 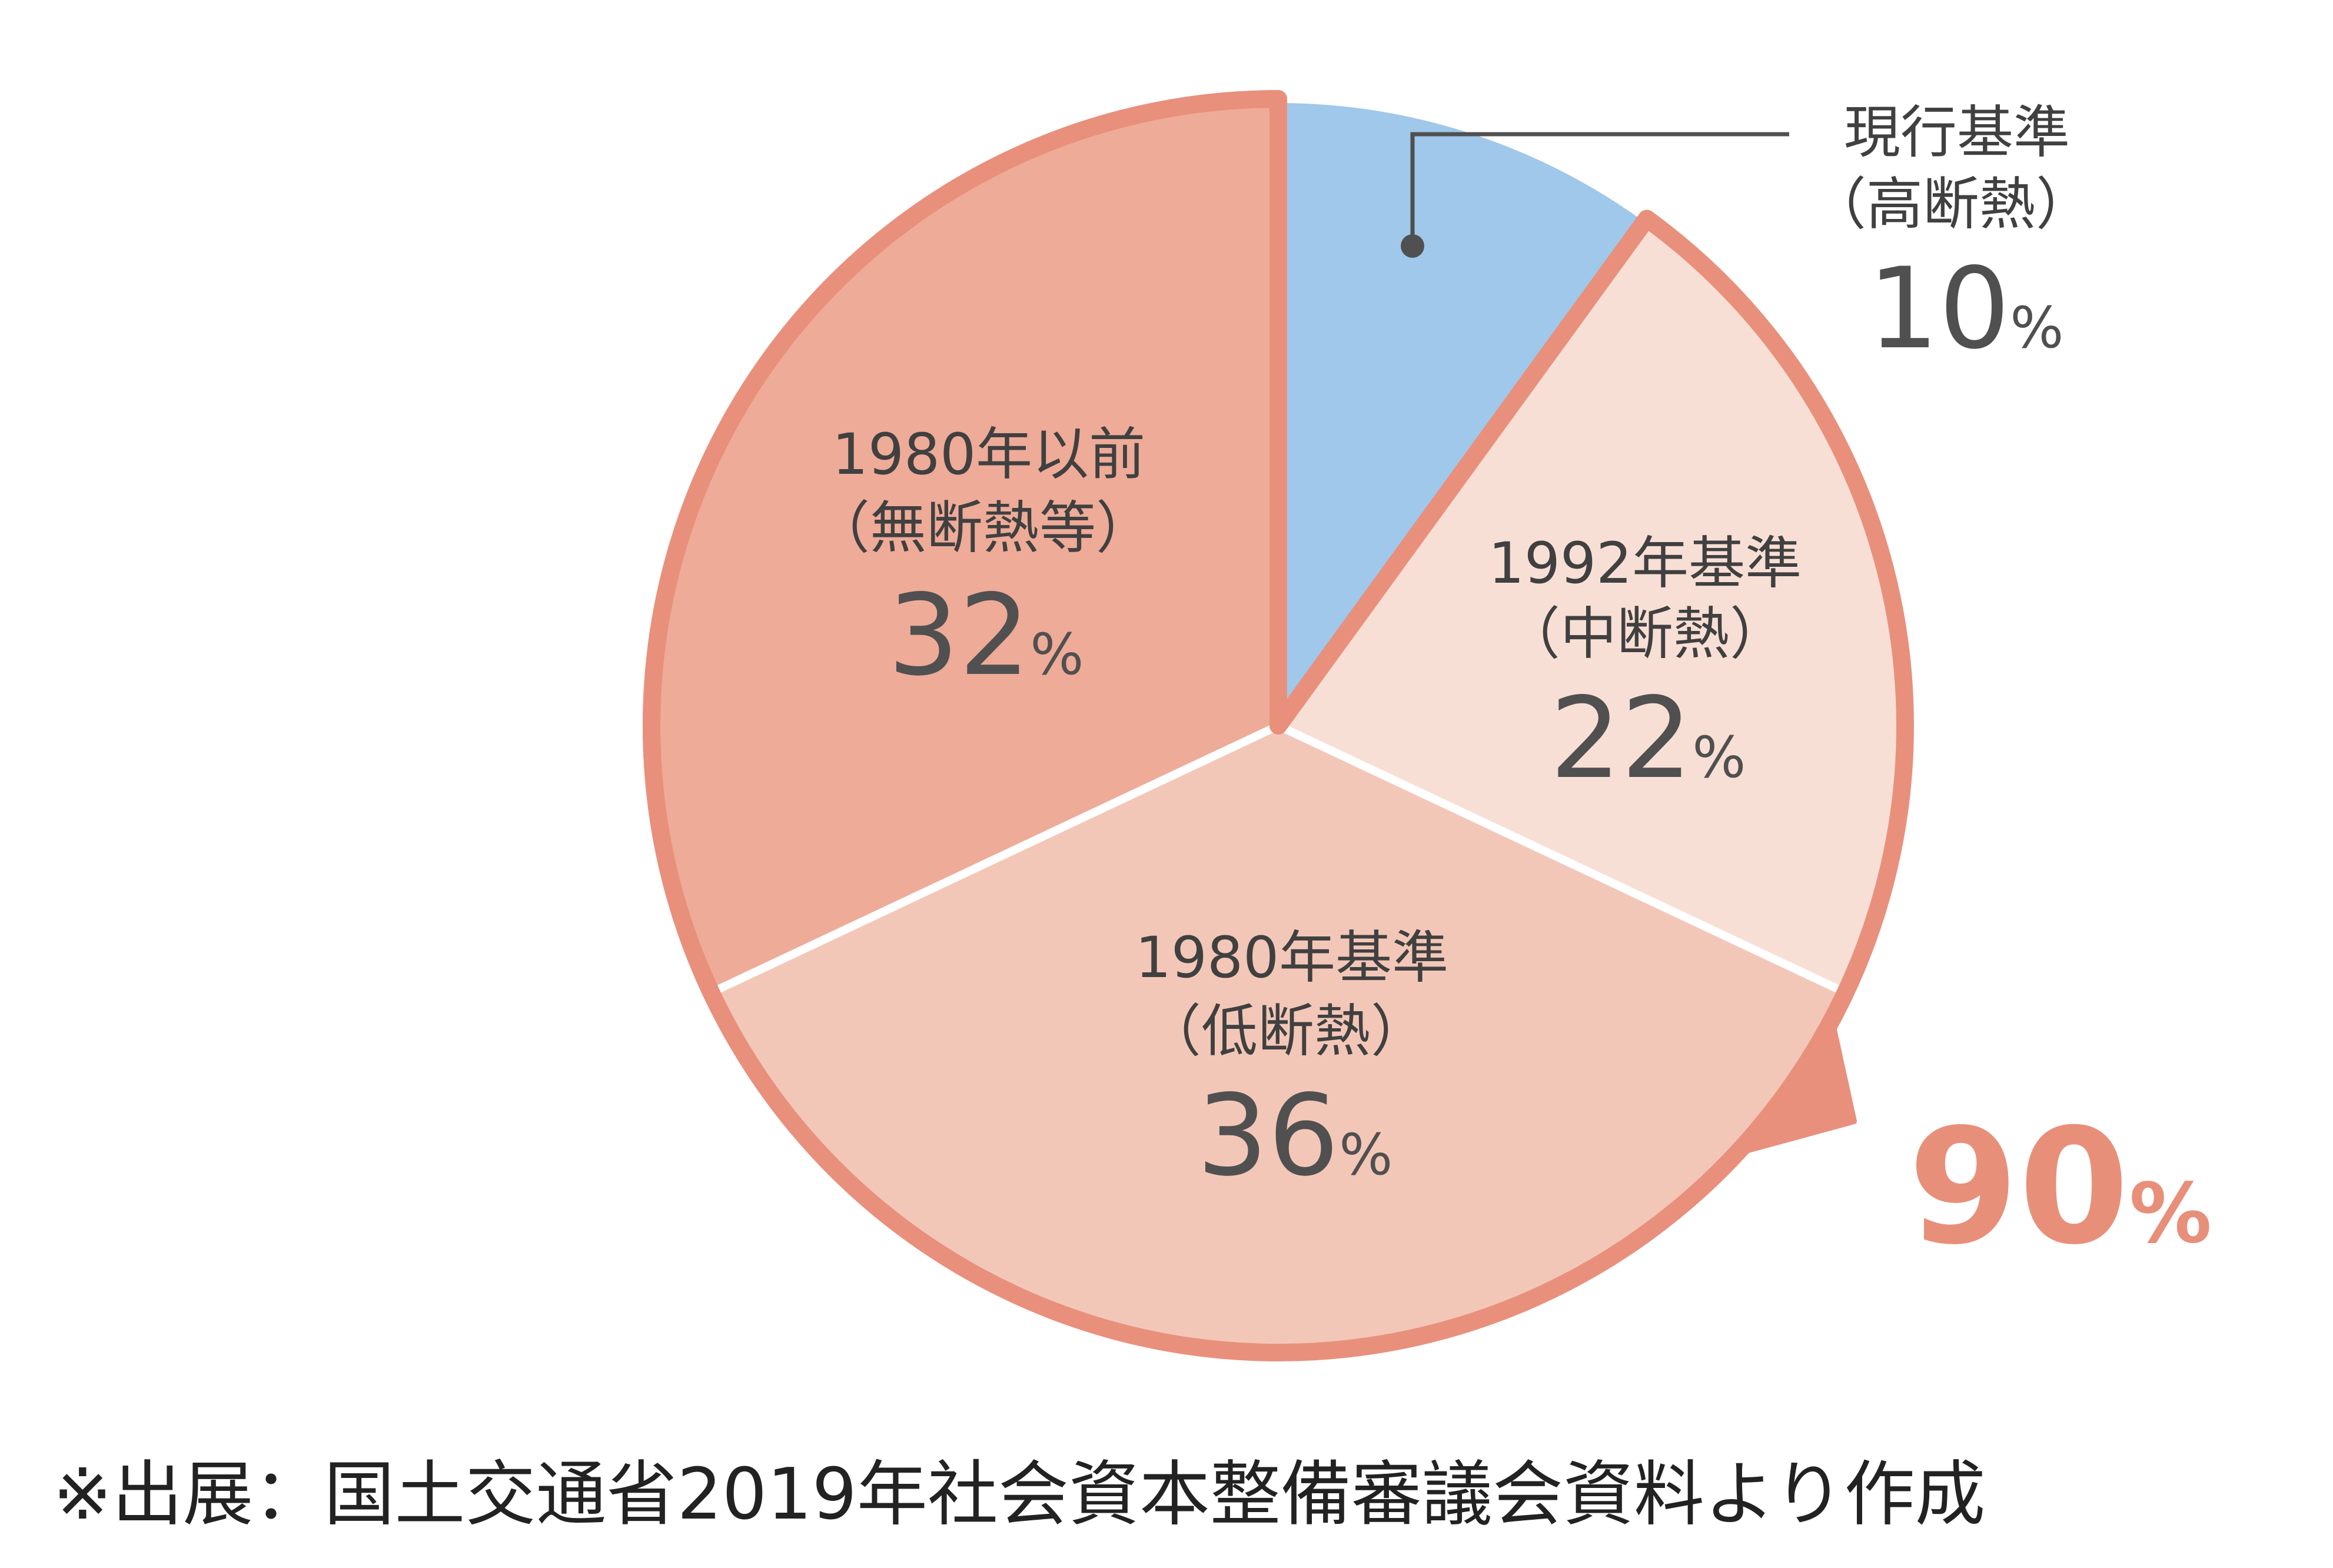 I want to click on slice-value-1992: 22%, so click(x=1648, y=738).